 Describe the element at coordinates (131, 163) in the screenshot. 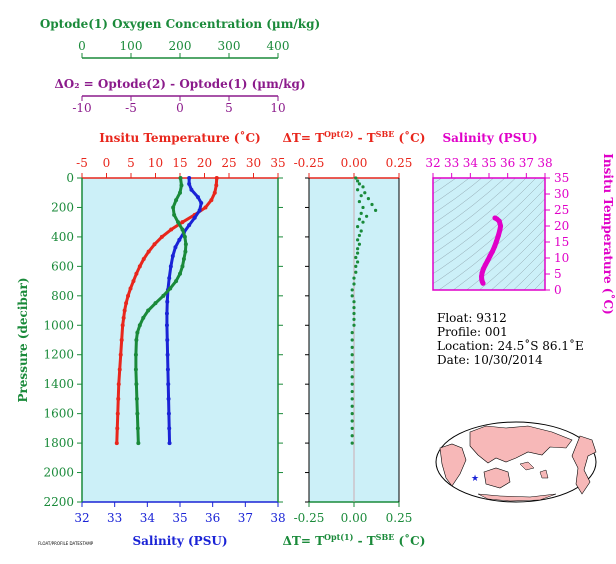

I see `temperature-tick-label: 5` at that location.